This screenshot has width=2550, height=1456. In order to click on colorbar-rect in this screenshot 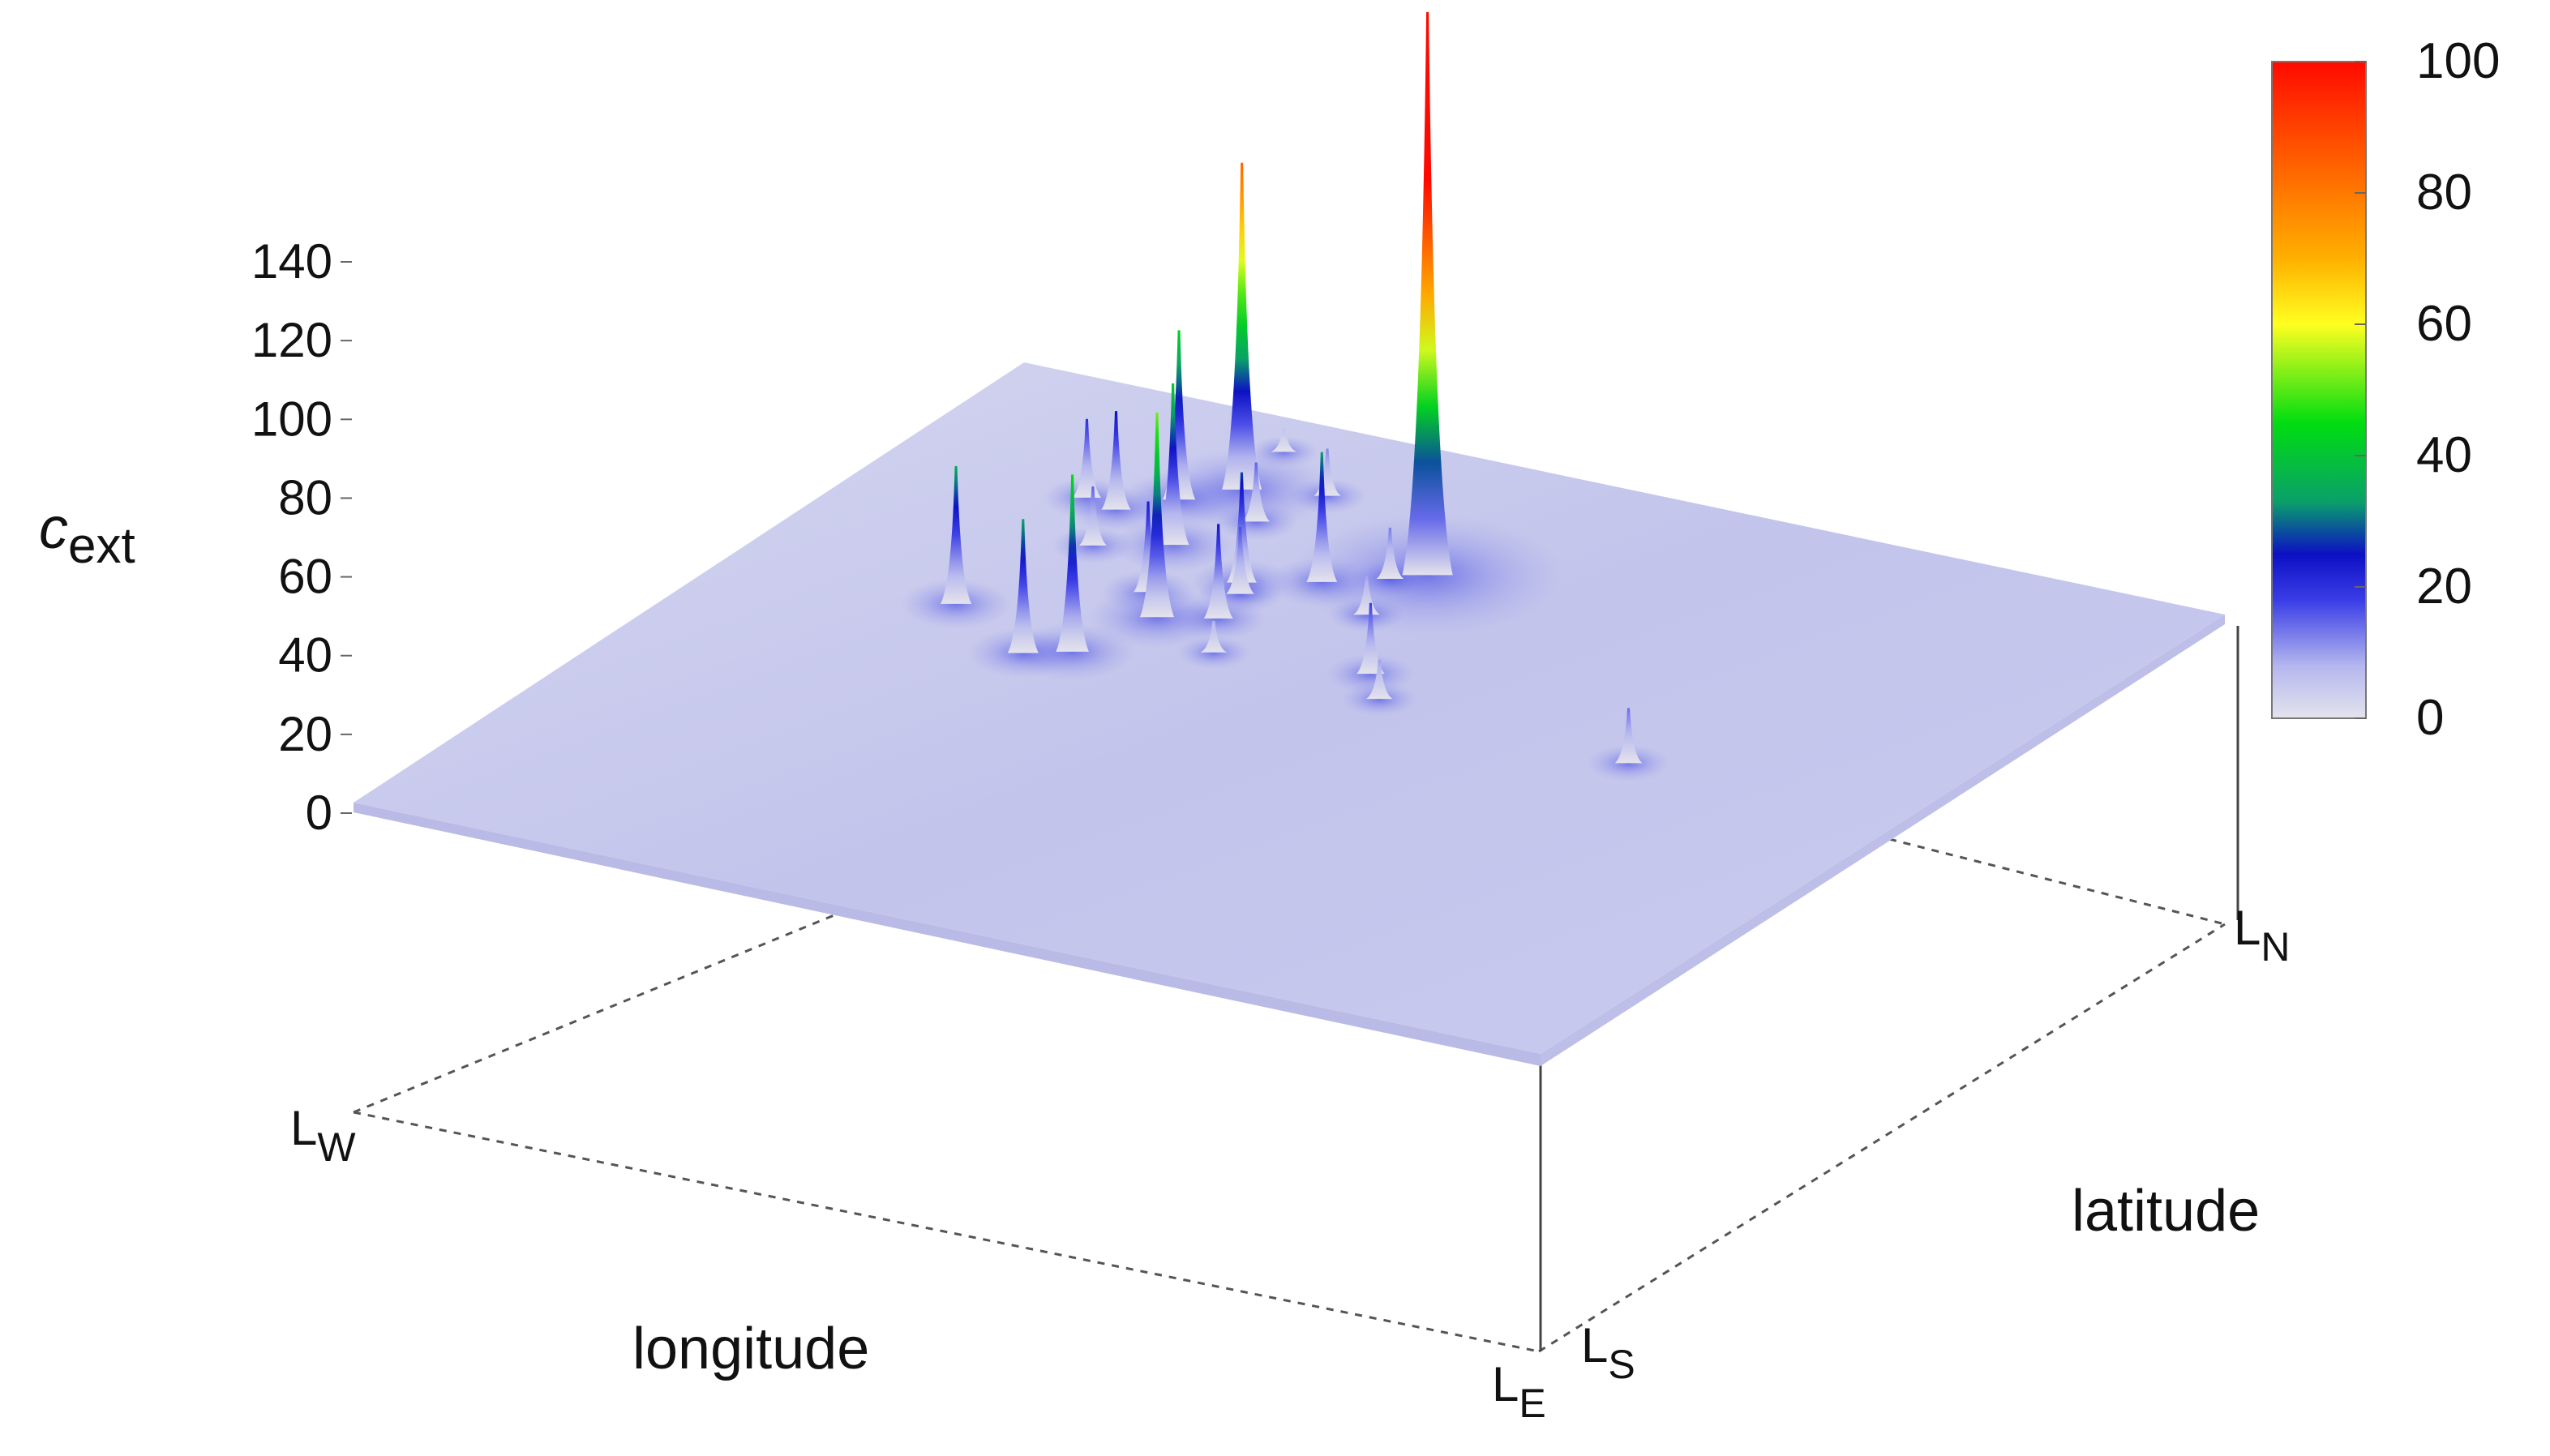, I will do `click(2319, 390)`.